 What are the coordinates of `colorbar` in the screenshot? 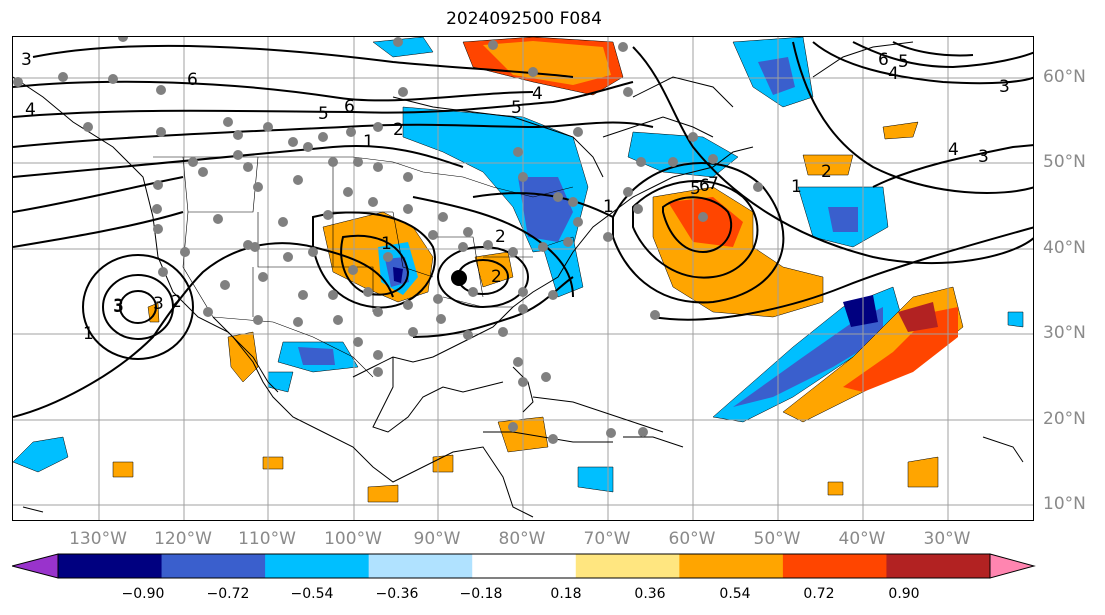 It's located at (524, 566).